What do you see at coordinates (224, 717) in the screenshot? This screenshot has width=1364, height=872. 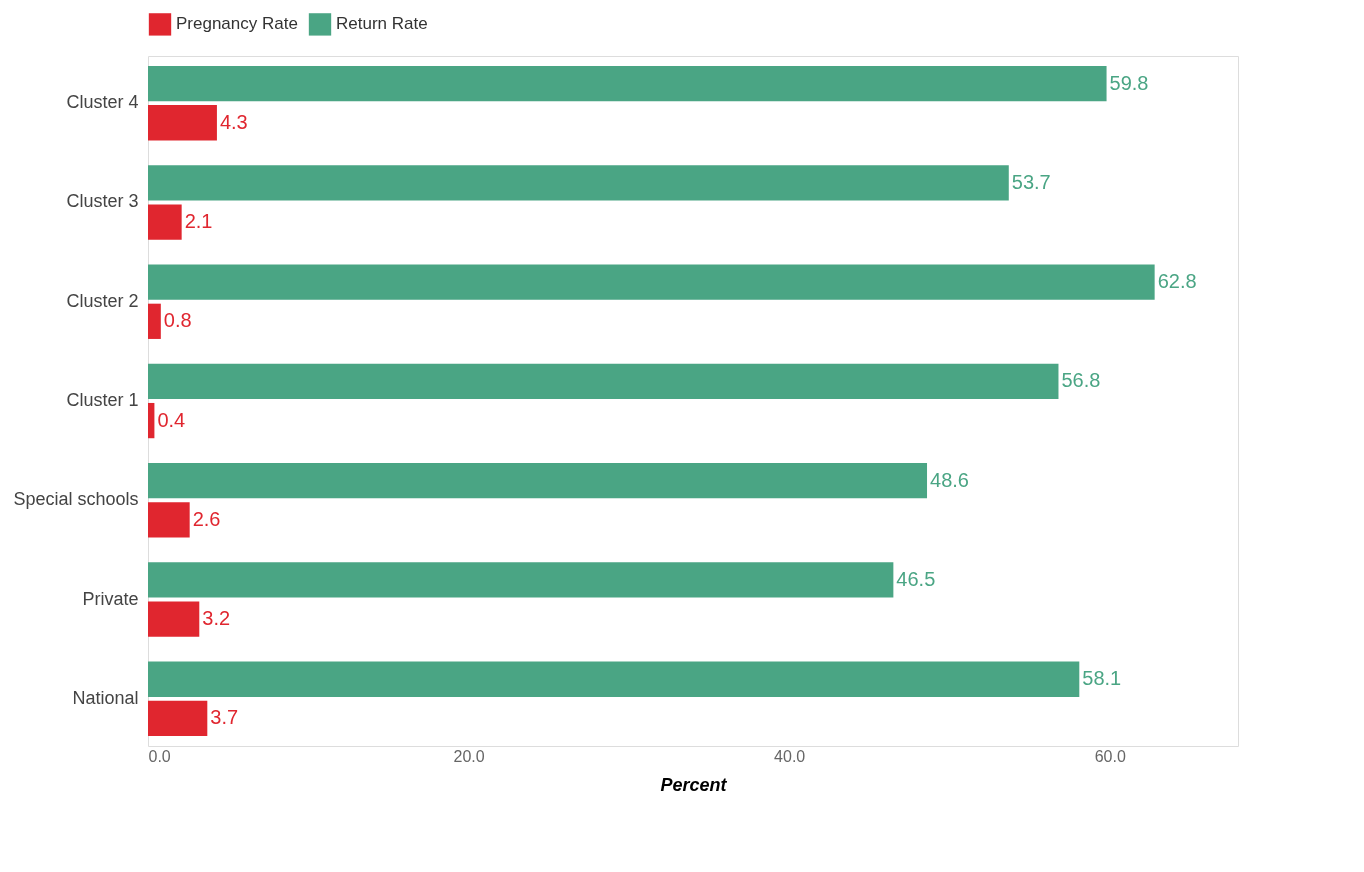 I see `data-label: 3.7` at bounding box center [224, 717].